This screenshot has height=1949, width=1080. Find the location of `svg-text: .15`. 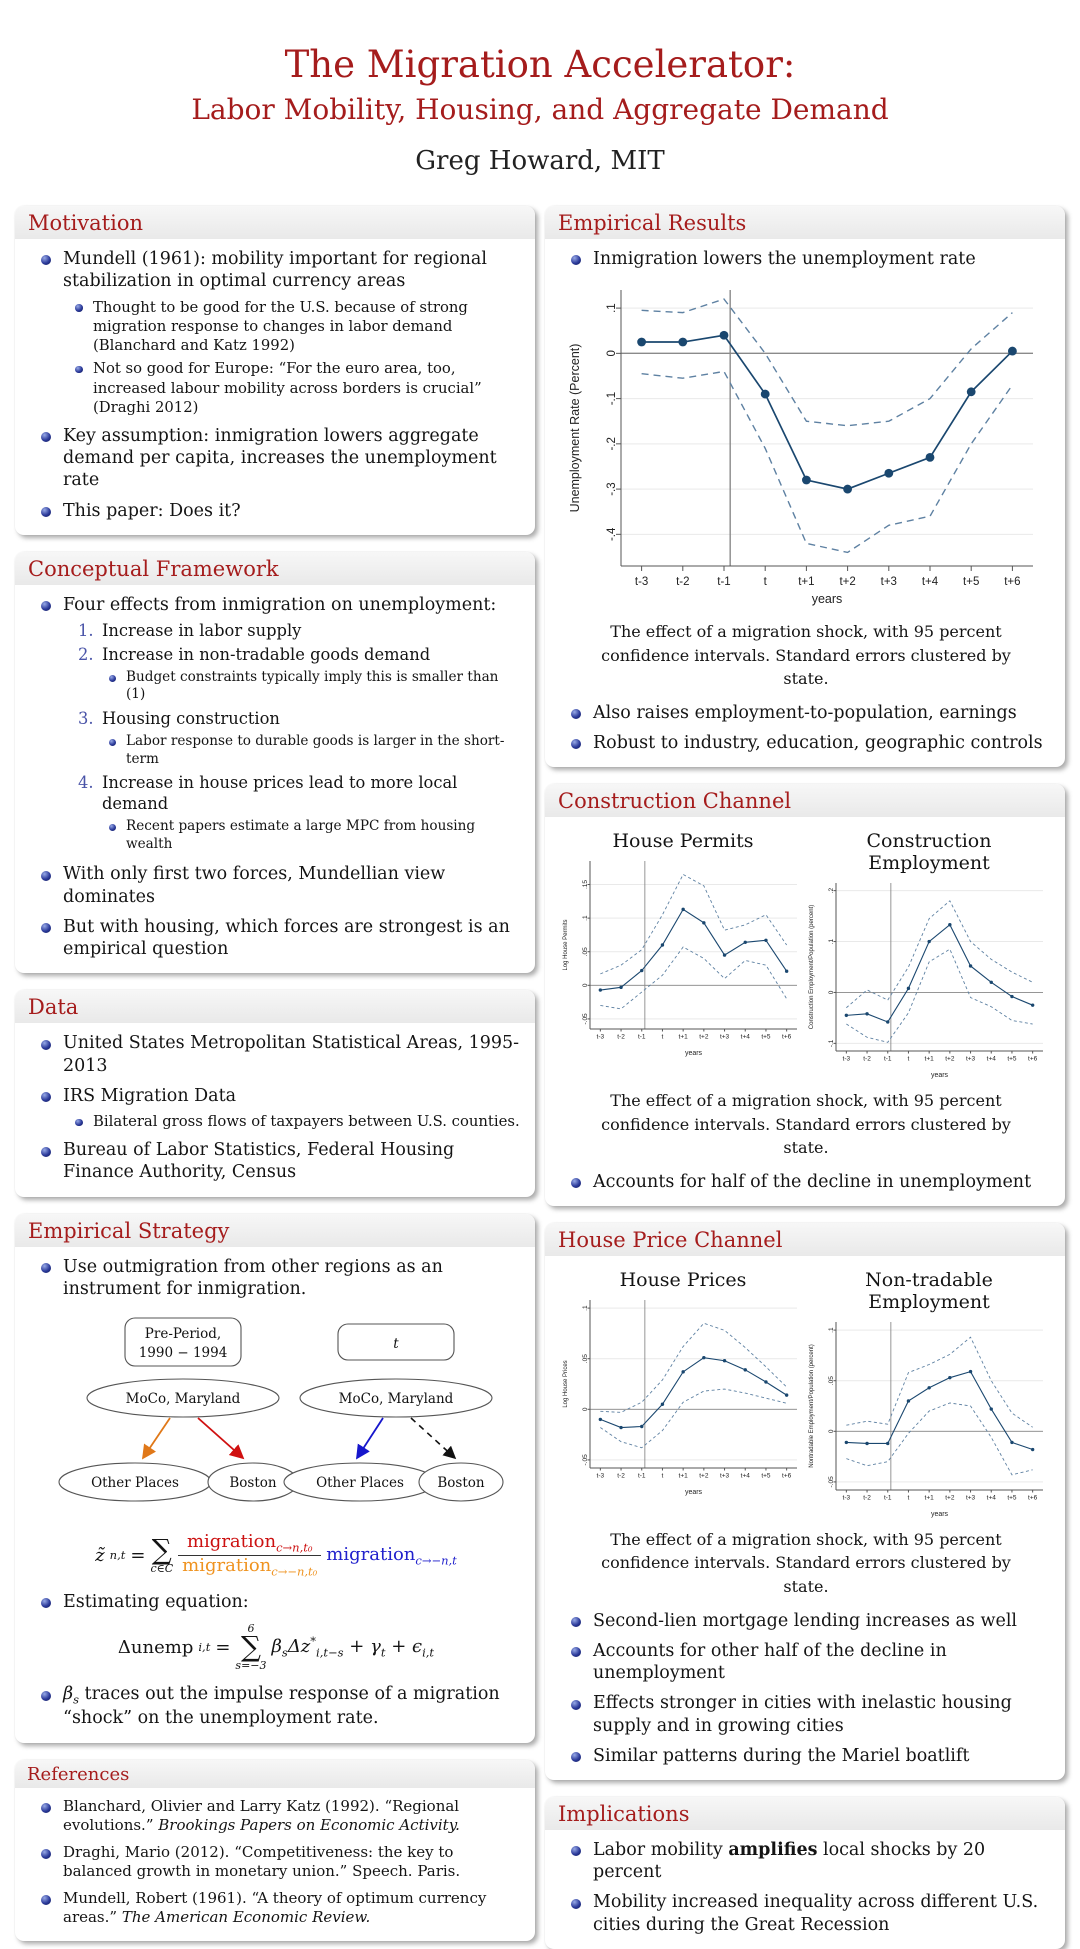

svg-text: .15 is located at coordinates (585, 884).